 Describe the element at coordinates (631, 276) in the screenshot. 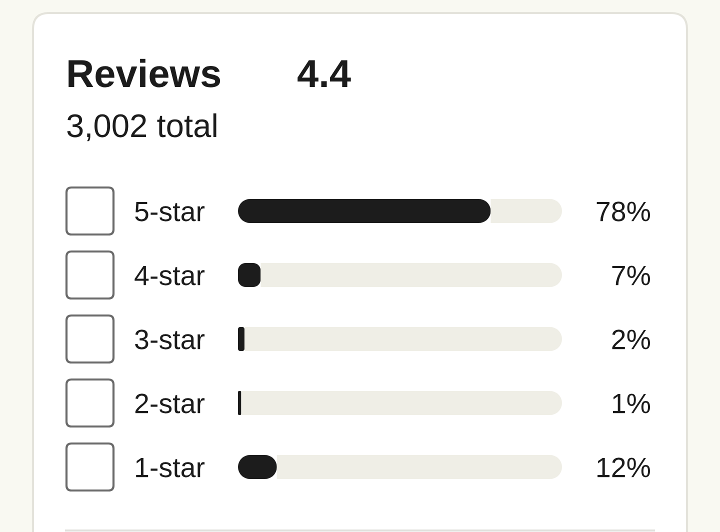

I see `data-label: 7%` at that location.